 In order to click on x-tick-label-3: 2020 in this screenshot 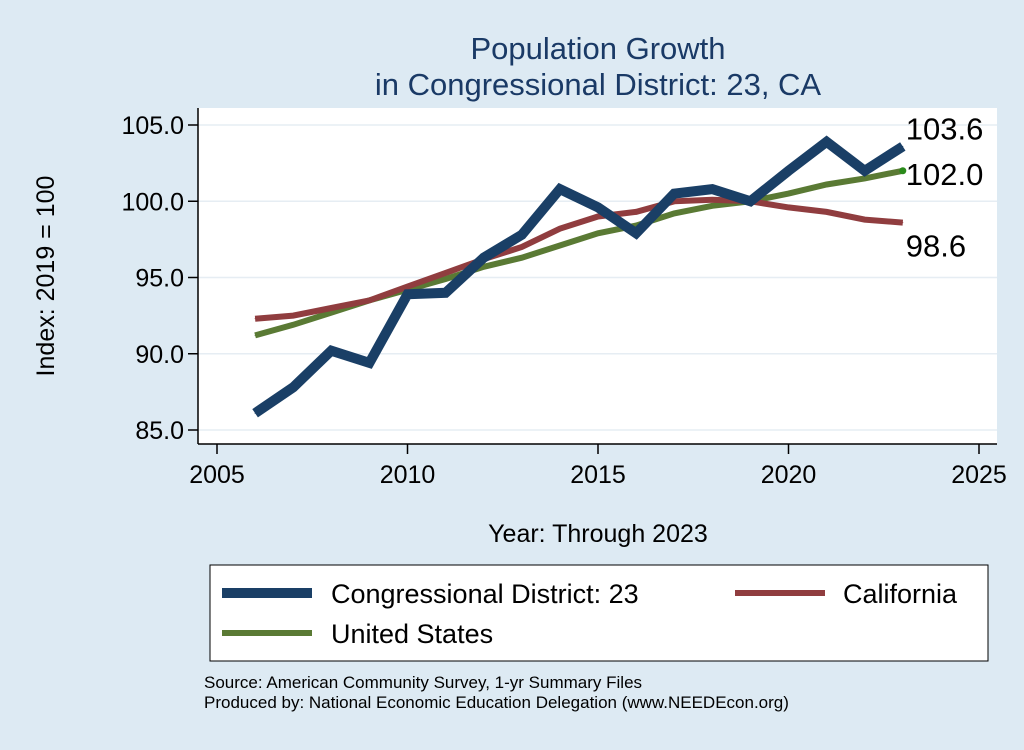, I will do `click(789, 475)`.